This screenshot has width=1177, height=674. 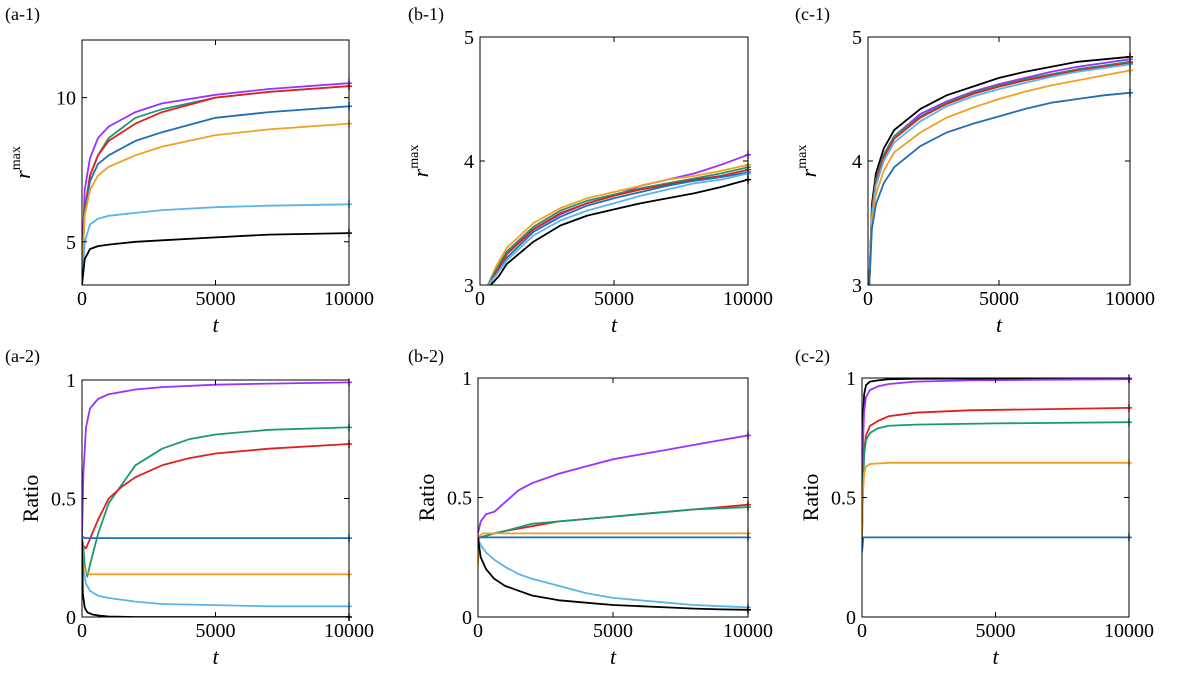 What do you see at coordinates (66, 99) in the screenshot?
I see `y-tick-label: 10` at bounding box center [66, 99].